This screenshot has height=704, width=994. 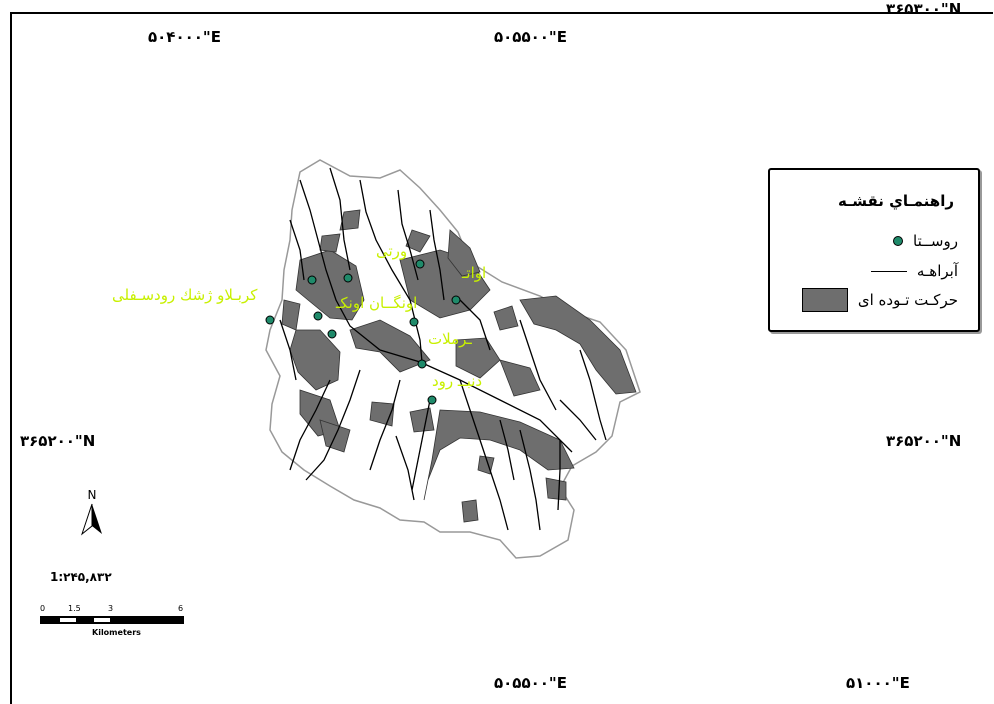 What do you see at coordinates (888, 271) in the screenshot?
I see `stream-line-icon` at bounding box center [888, 271].